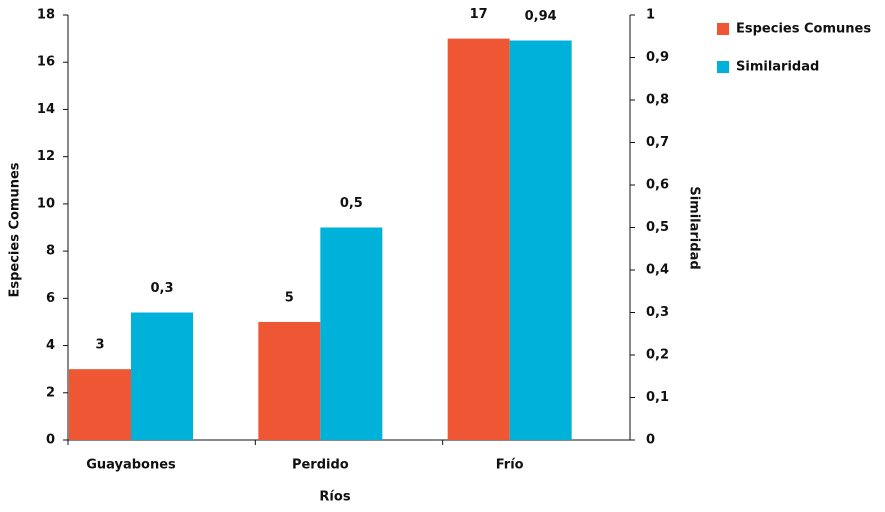  I want to click on y2-tick-label: 0,2, so click(657, 355).